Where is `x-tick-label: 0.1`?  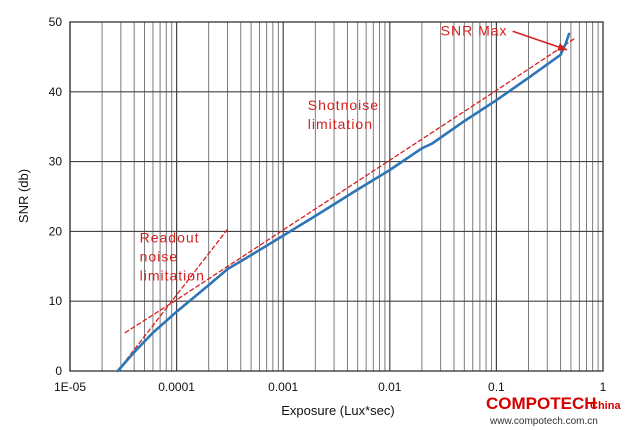
x-tick-label: 0.1 is located at coordinates (496, 387).